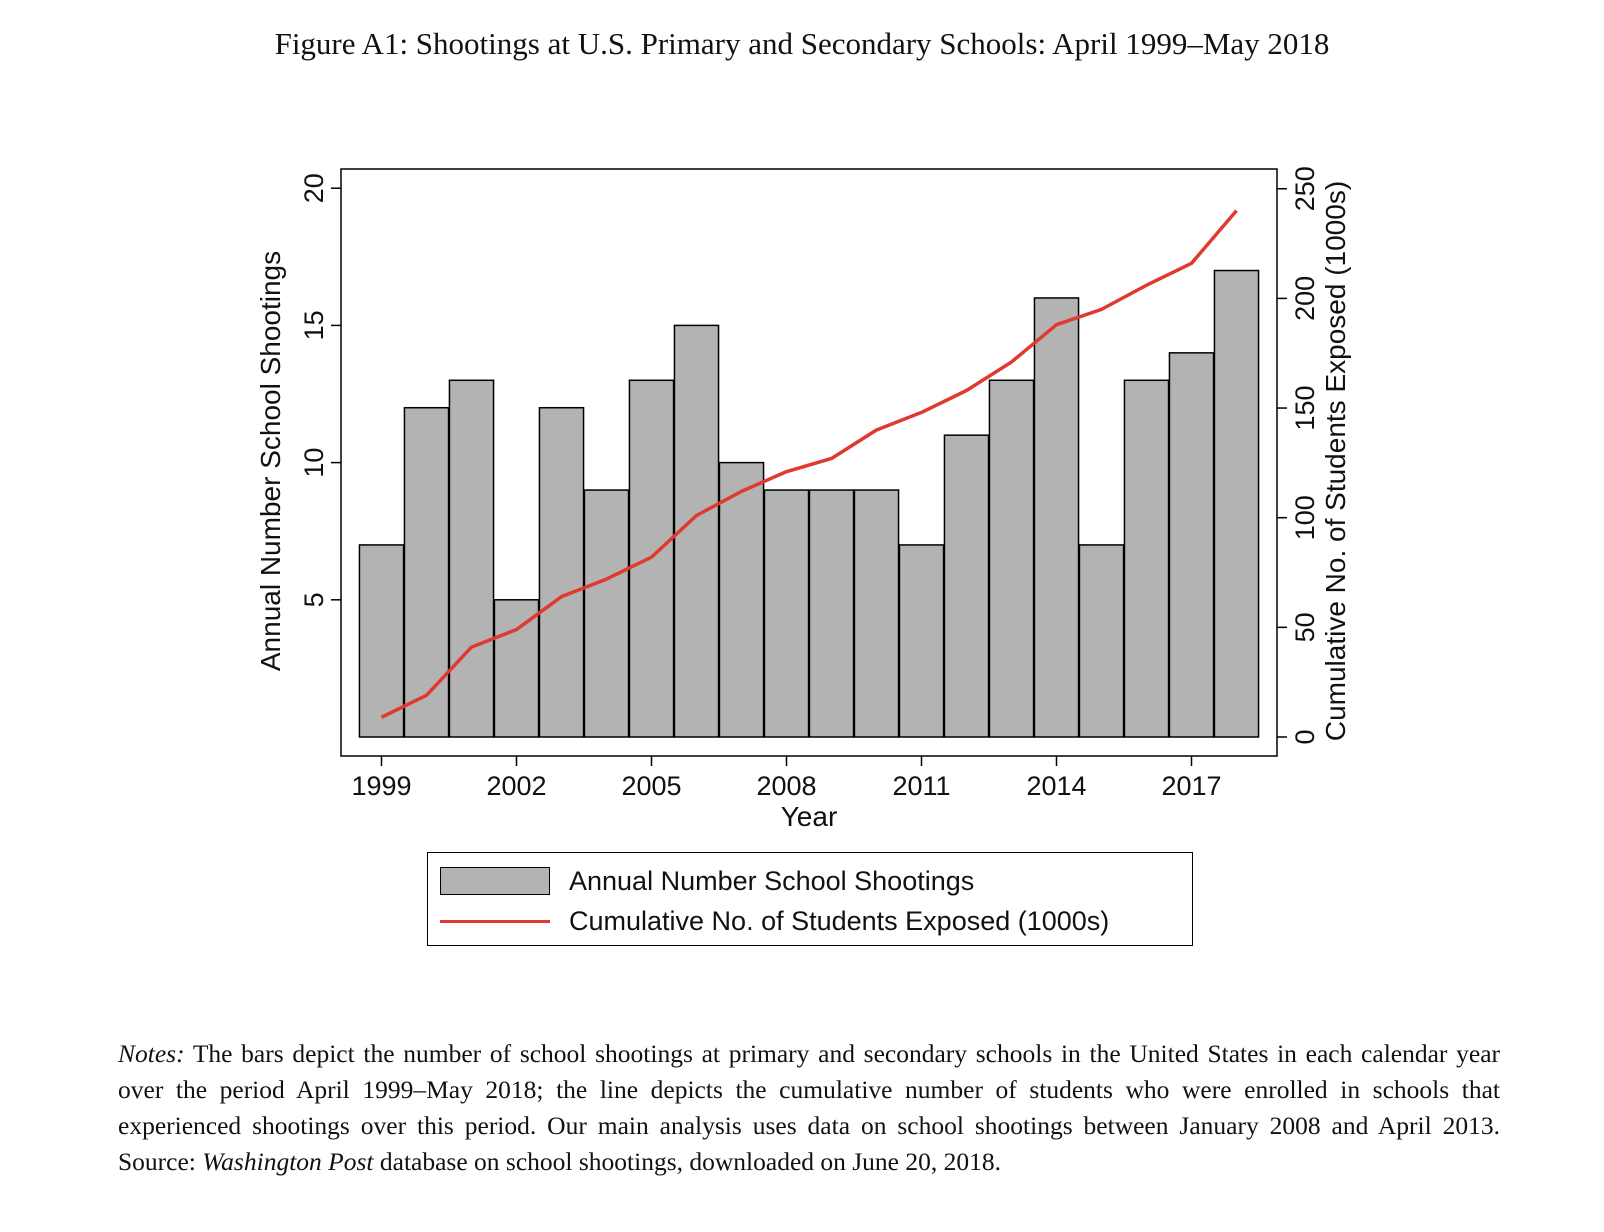  What do you see at coordinates (426, 572) in the screenshot?
I see `bar-2000` at bounding box center [426, 572].